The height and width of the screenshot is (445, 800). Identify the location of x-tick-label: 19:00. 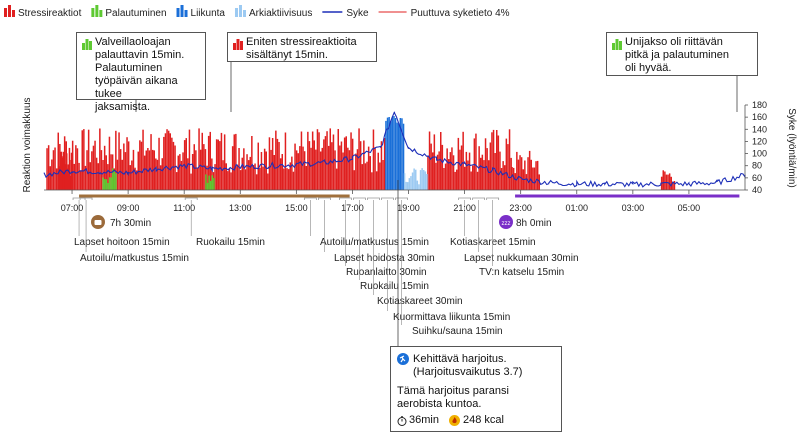
(408, 208).